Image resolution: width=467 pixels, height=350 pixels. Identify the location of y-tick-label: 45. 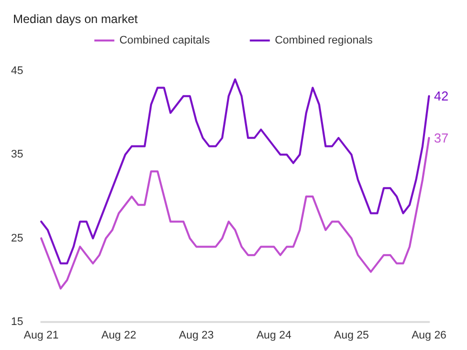
(17, 71).